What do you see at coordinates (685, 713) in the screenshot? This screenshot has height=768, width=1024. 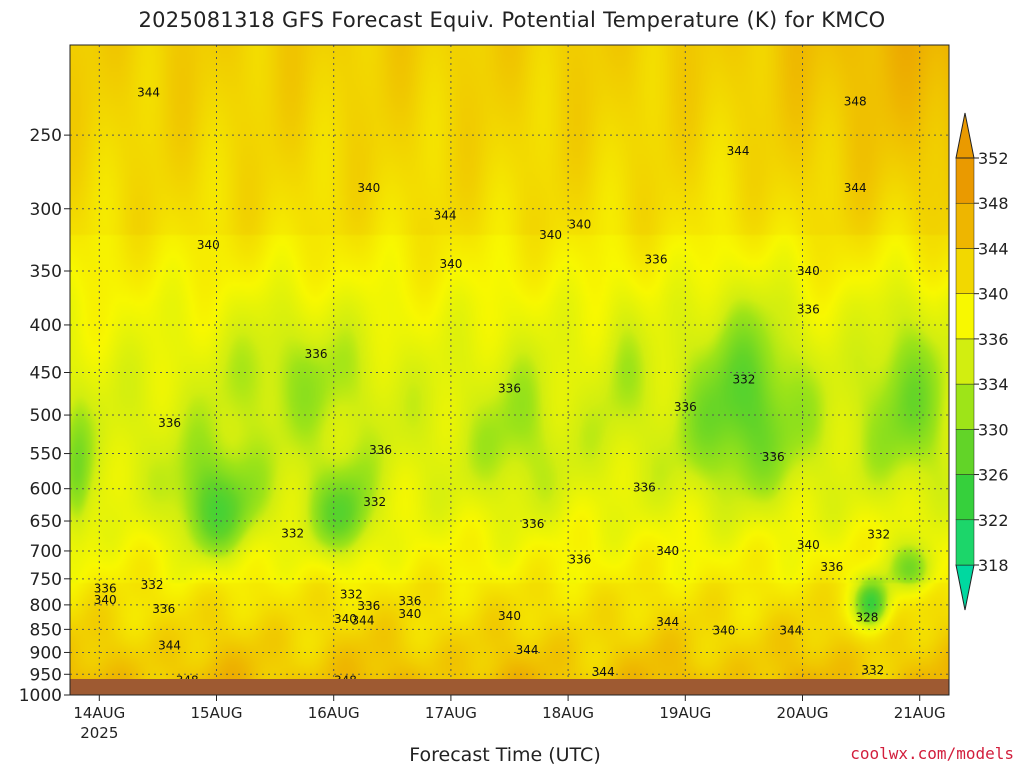 I see `x-tick-label: 19AUG` at bounding box center [685, 713].